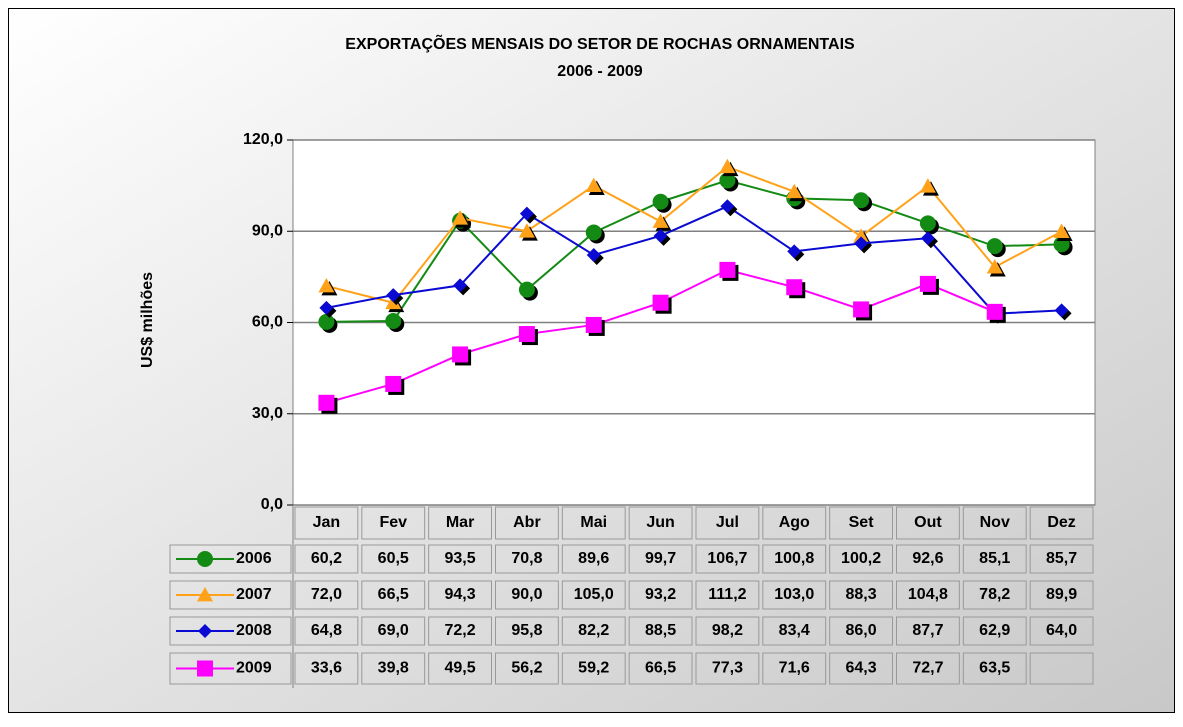 The width and height of the screenshot is (1183, 727). What do you see at coordinates (861, 630) in the screenshot?
I see `table-value: 86,0` at bounding box center [861, 630].